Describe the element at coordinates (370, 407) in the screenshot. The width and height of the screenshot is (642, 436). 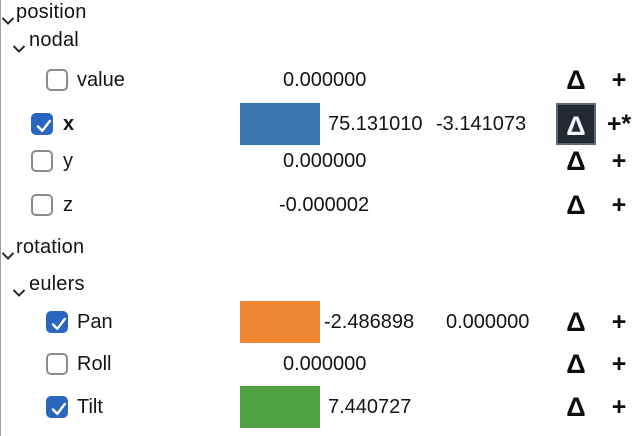
I see `channel-value-1: 7.440727` at that location.